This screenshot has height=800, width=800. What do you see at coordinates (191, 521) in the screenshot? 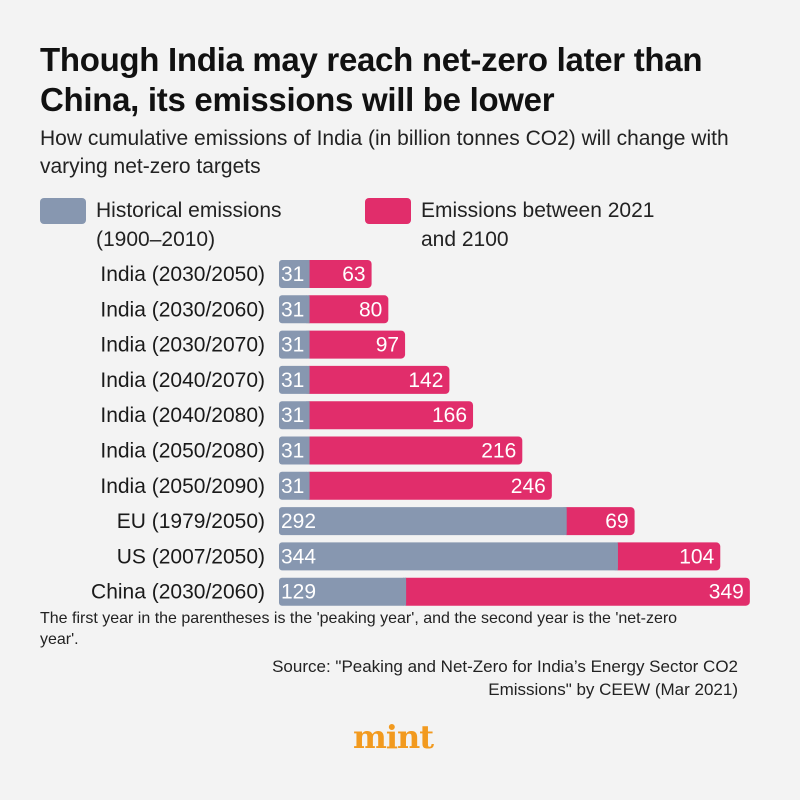
I see `category-label: EU (1979/2050)` at bounding box center [191, 521].